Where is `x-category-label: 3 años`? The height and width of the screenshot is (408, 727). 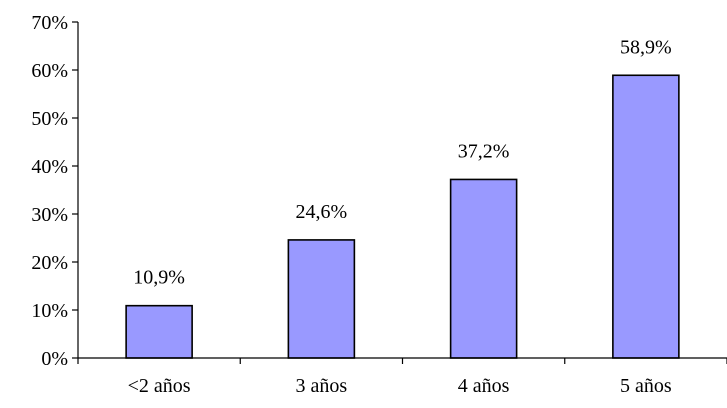 x-category-label: 3 años is located at coordinates (322, 386).